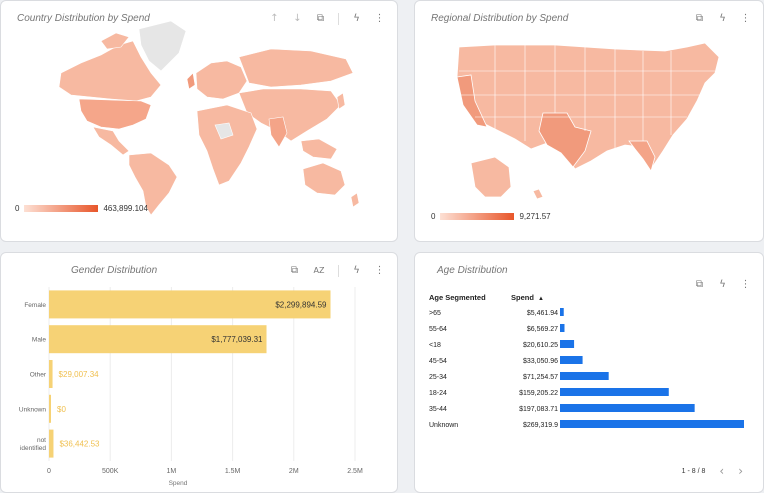 The width and height of the screenshot is (764, 493). What do you see at coordinates (33, 448) in the screenshot?
I see `y-category-label: identified` at bounding box center [33, 448].